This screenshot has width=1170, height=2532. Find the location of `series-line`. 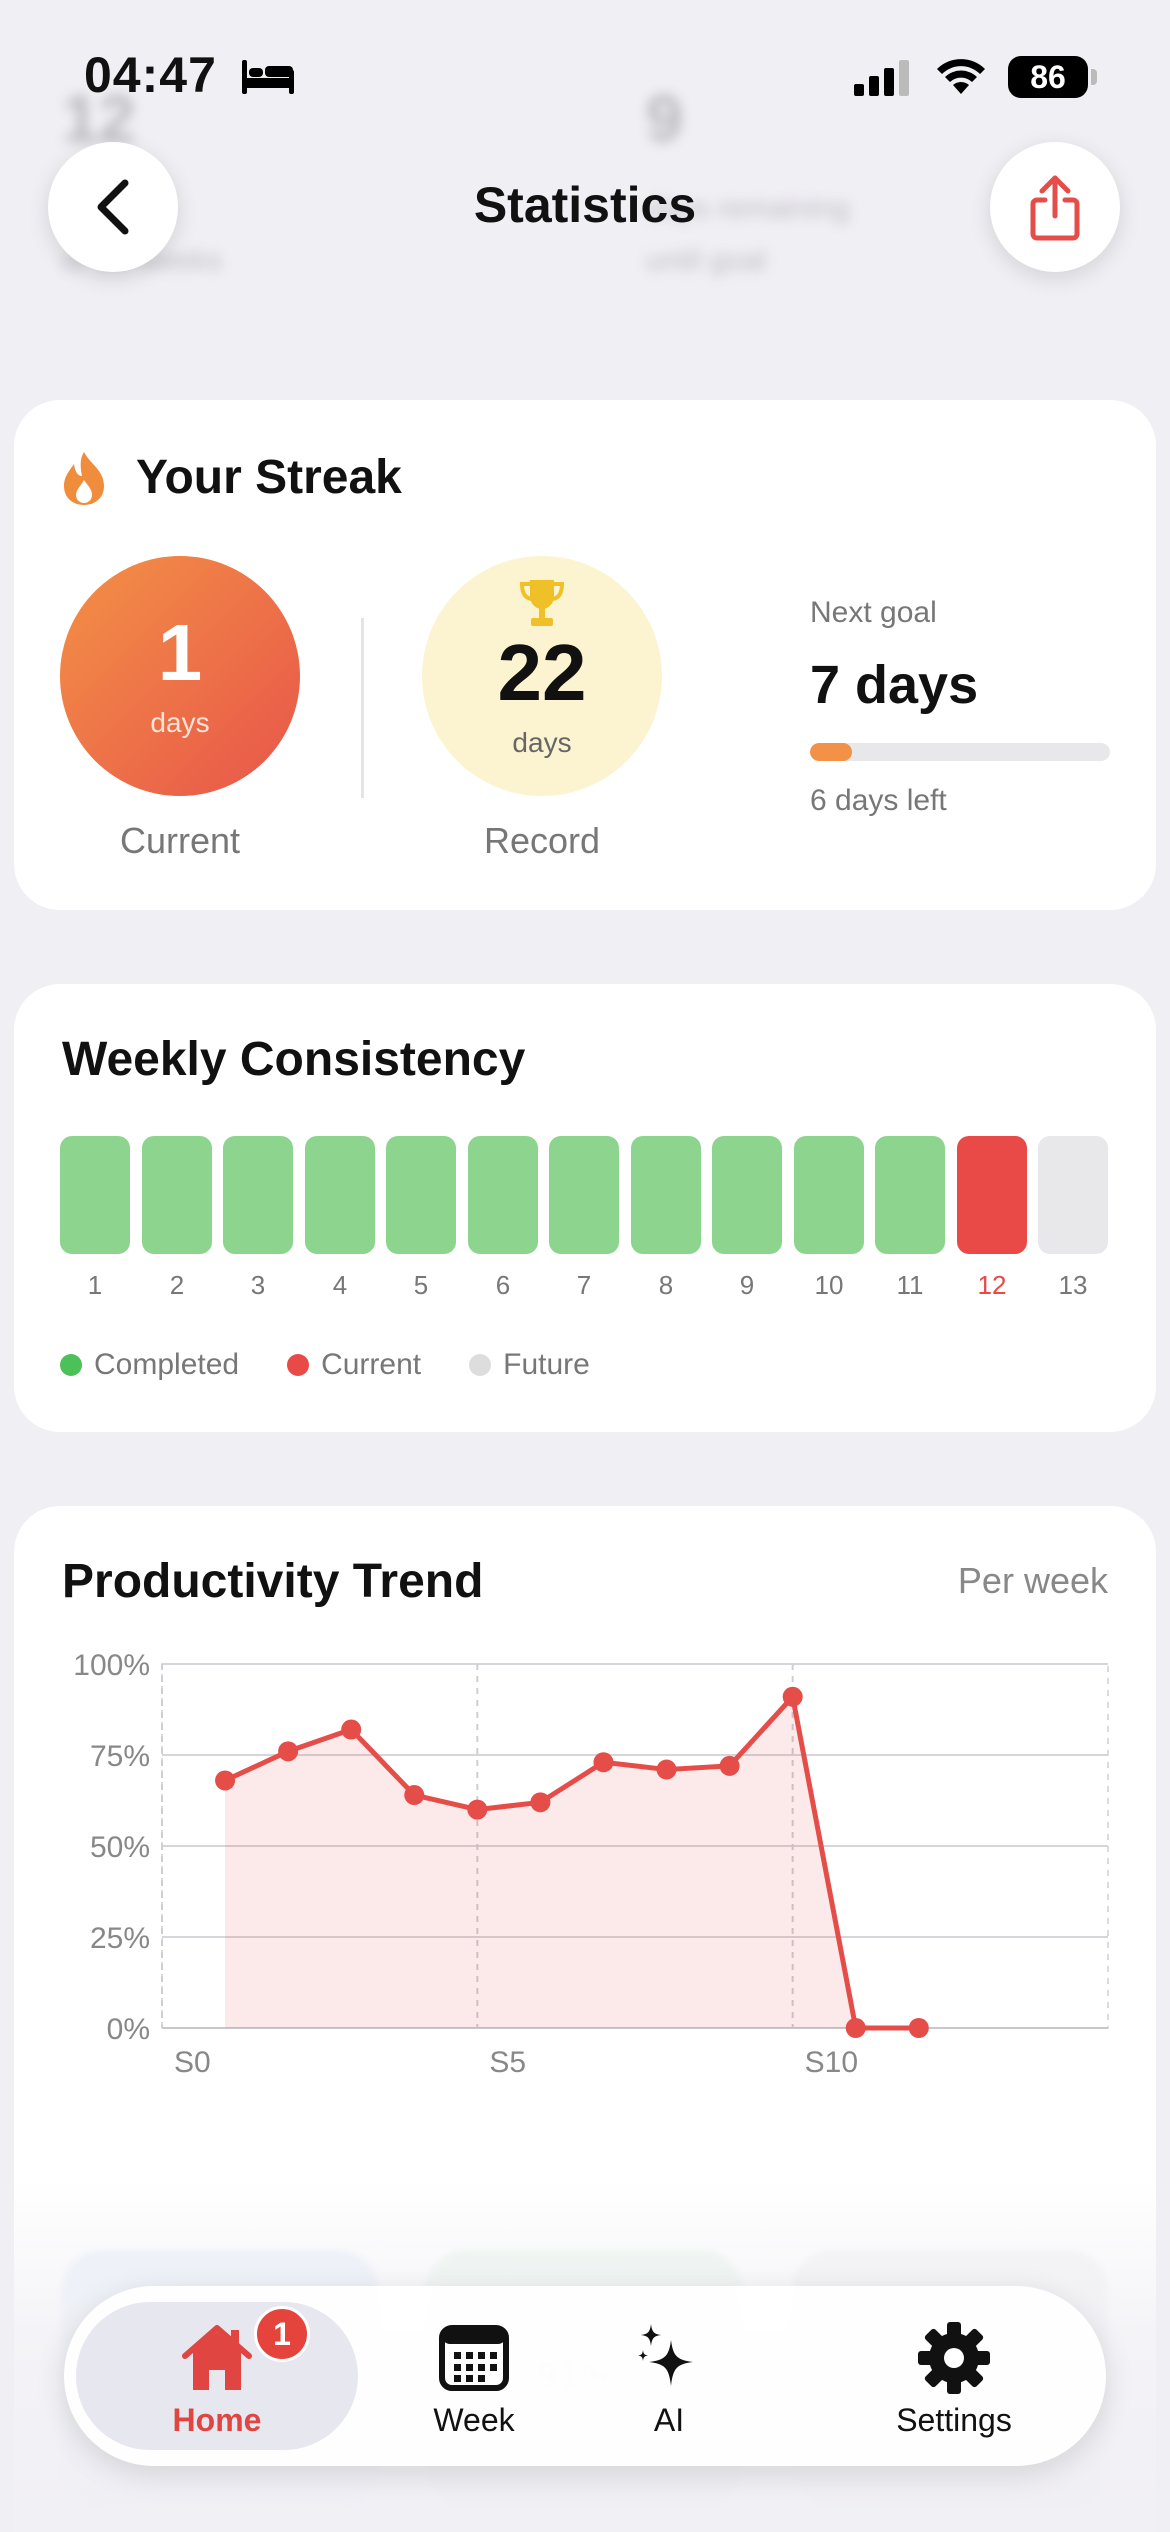

series-line is located at coordinates (571, 1862).